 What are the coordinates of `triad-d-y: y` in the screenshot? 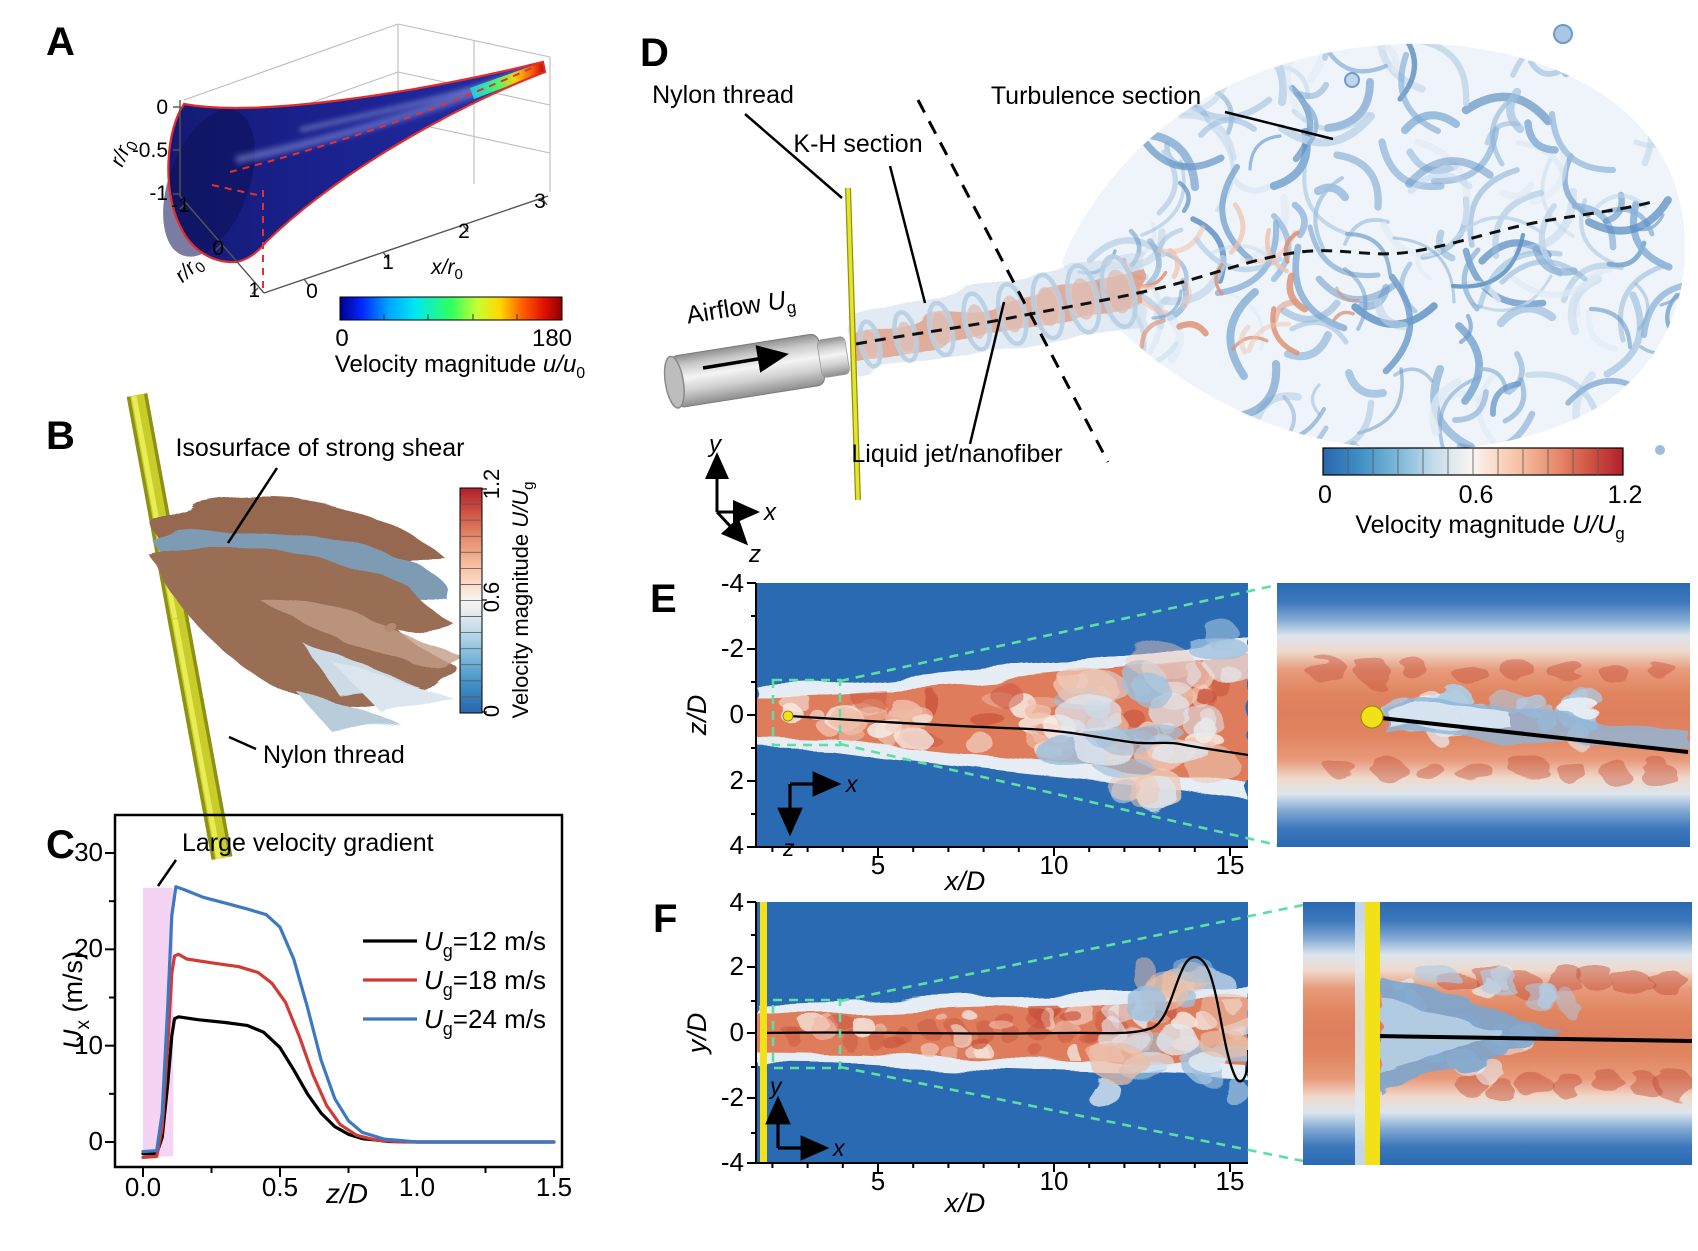 It's located at (715, 444).